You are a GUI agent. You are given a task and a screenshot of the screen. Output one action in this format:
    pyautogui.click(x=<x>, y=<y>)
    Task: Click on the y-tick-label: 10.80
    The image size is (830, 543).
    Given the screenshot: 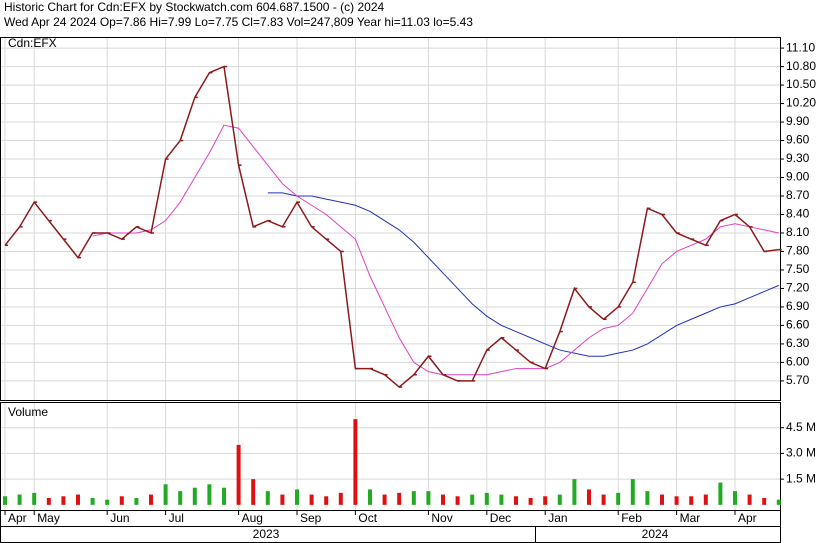 What is the action you would take?
    pyautogui.click(x=801, y=66)
    